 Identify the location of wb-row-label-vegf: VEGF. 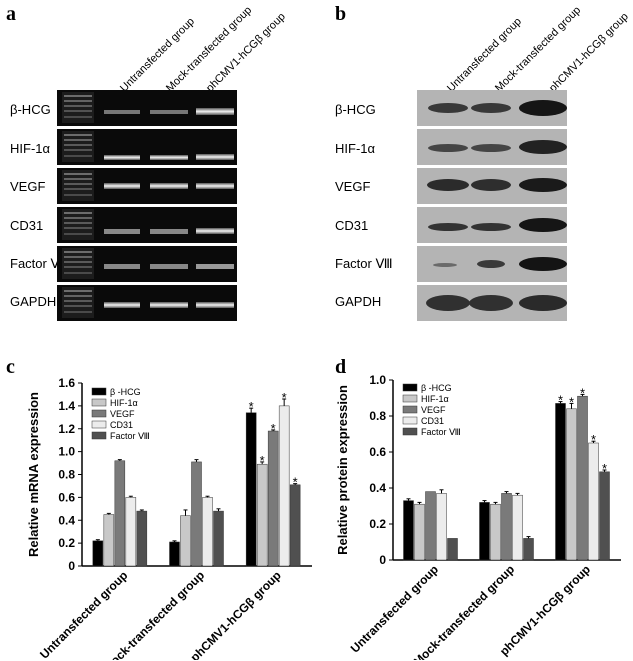
(353, 186).